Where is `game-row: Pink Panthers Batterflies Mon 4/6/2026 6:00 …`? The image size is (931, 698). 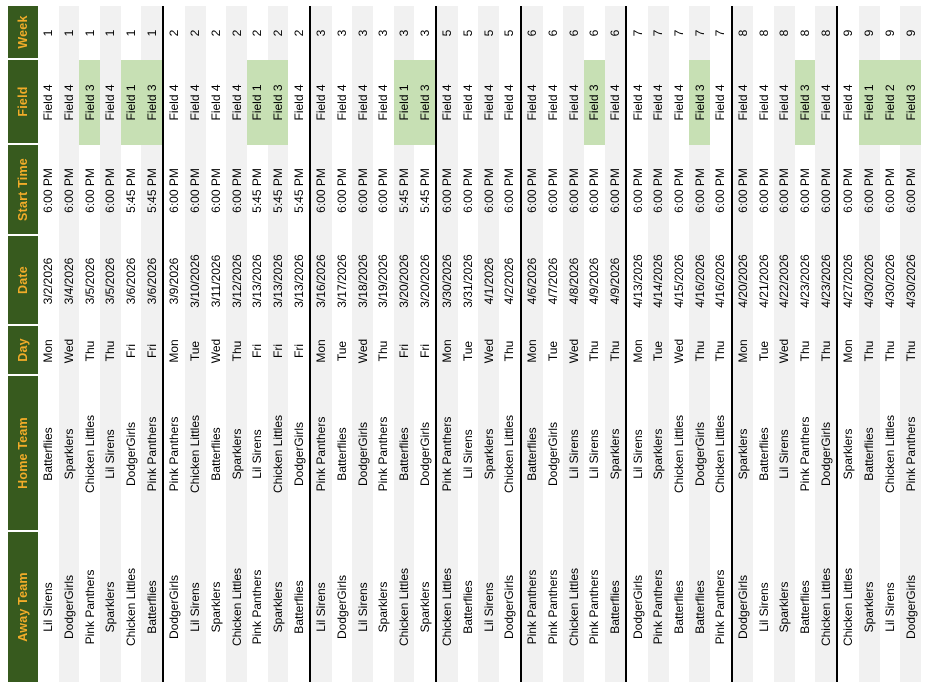
game-row: Pink Panthers Batterflies Mon 4/6/2026 6:00 … is located at coordinates (532, 344).